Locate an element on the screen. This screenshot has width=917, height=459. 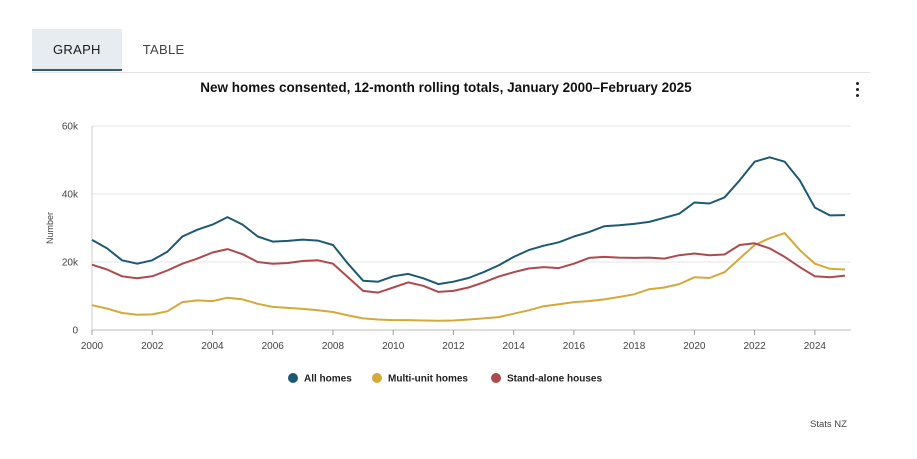
chart-menu-button is located at coordinates (857, 92).